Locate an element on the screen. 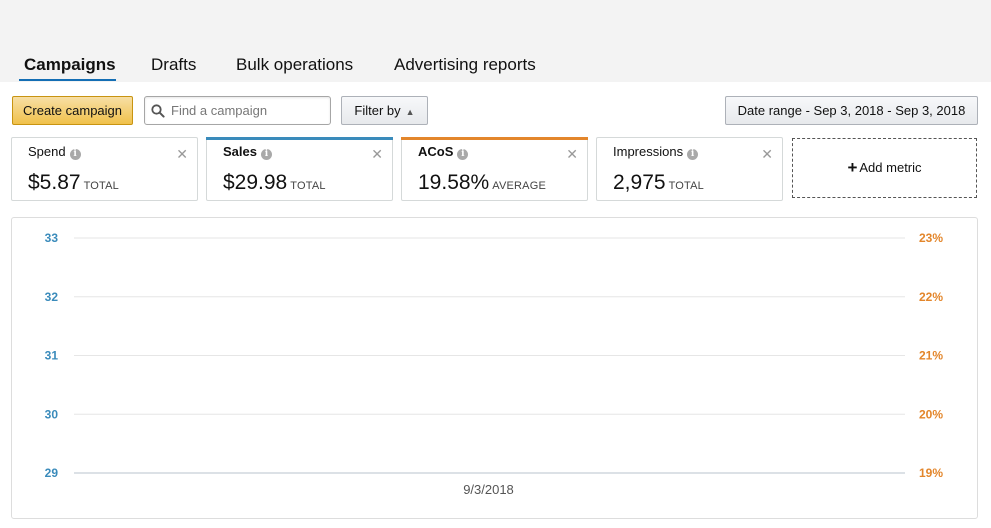 This screenshot has height=528, width=991. metric-title: ACoS i is located at coordinates (443, 152).